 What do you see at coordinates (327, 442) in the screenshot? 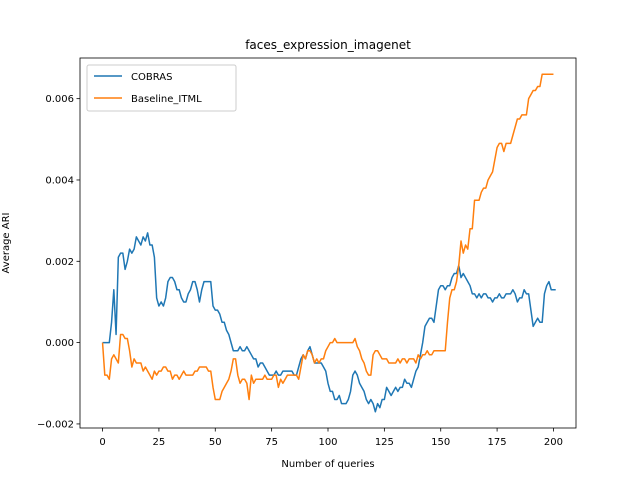
I see `x-tick-label: 100` at bounding box center [327, 442].